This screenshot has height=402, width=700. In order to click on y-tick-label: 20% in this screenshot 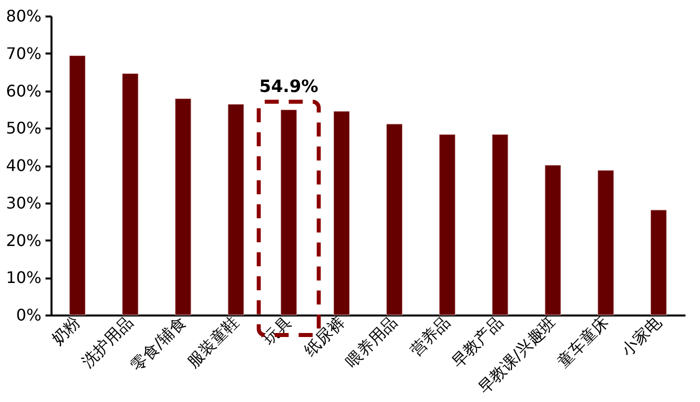, I will do `click(24, 240)`.